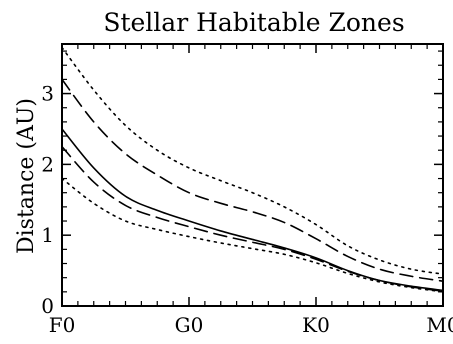 This screenshot has height=344, width=453. Describe the element at coordinates (47, 94) in the screenshot. I see `y-tick-label: 3` at that location.